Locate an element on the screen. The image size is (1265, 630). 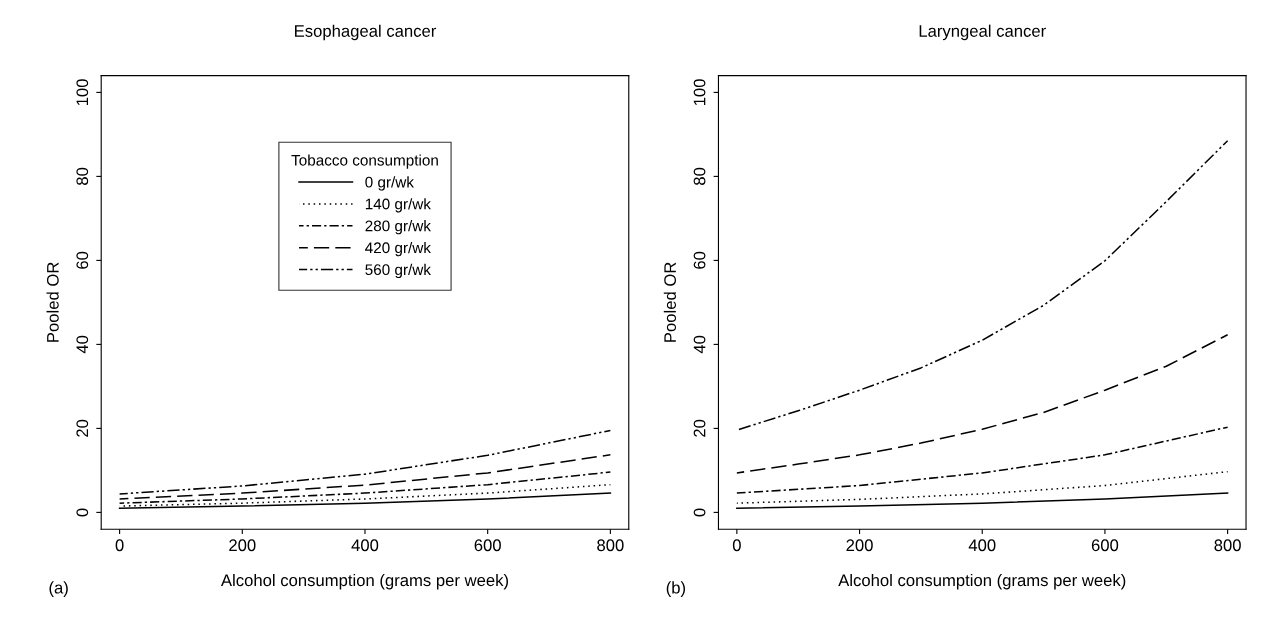
chart-title: Laryngeal cancer is located at coordinates (982, 32).